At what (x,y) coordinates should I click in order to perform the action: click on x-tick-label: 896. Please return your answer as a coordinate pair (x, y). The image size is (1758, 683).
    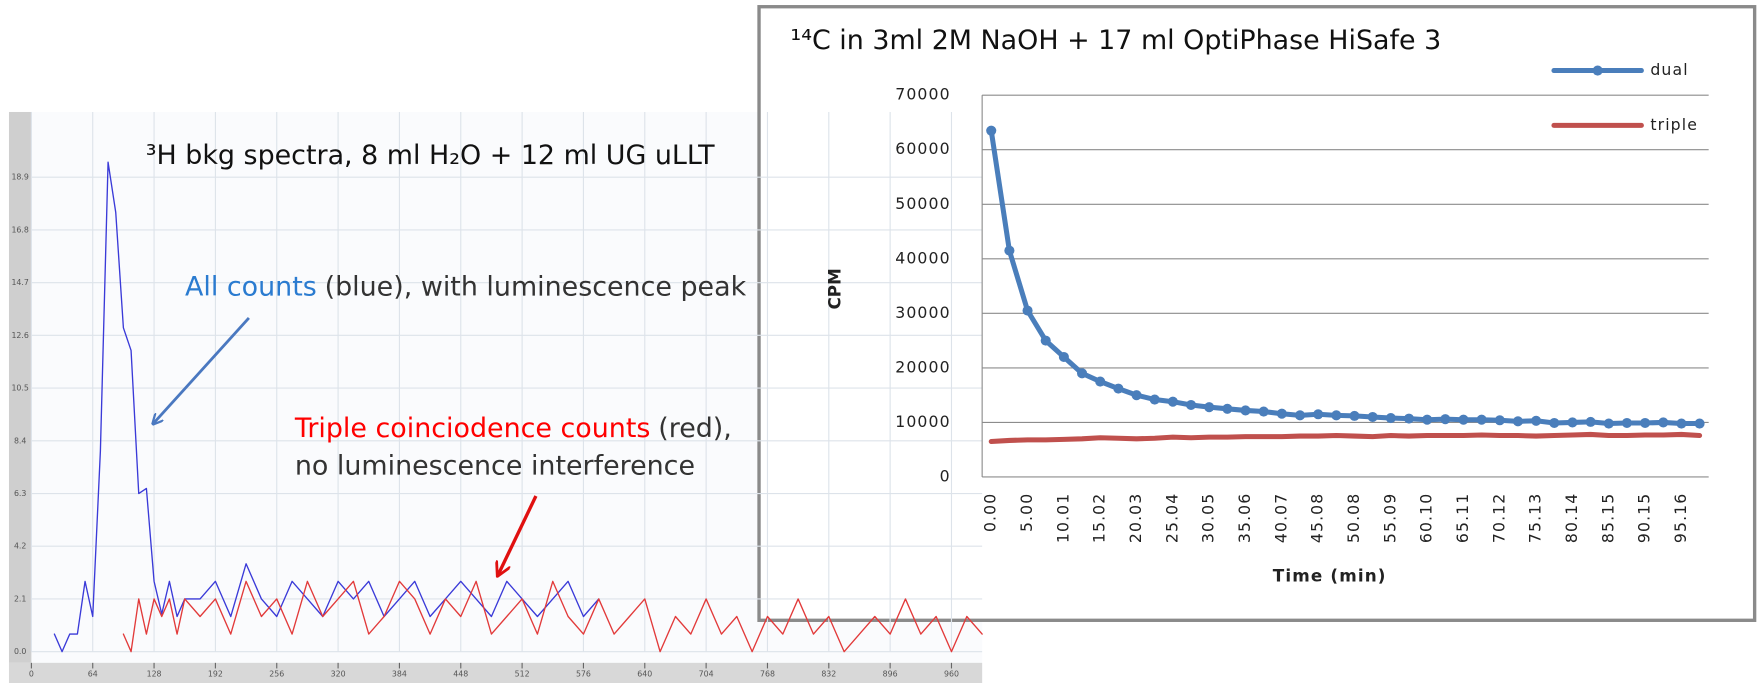
    Looking at the image, I should click on (890, 674).